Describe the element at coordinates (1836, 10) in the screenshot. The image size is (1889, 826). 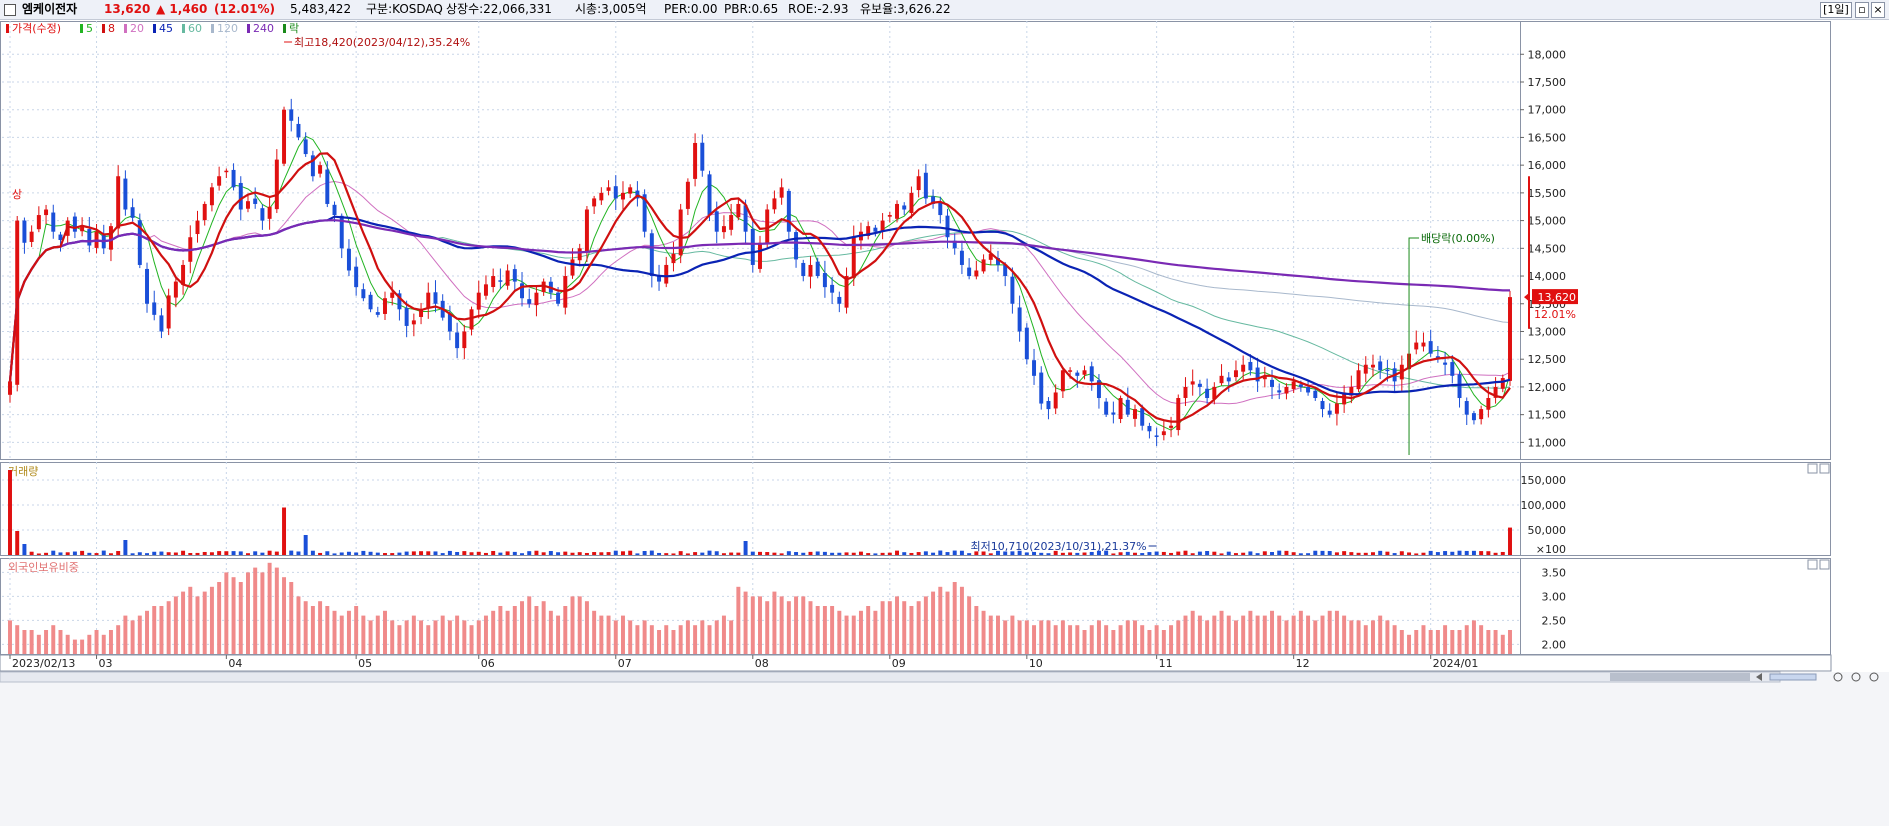
I see `period-button: [1일]` at that location.